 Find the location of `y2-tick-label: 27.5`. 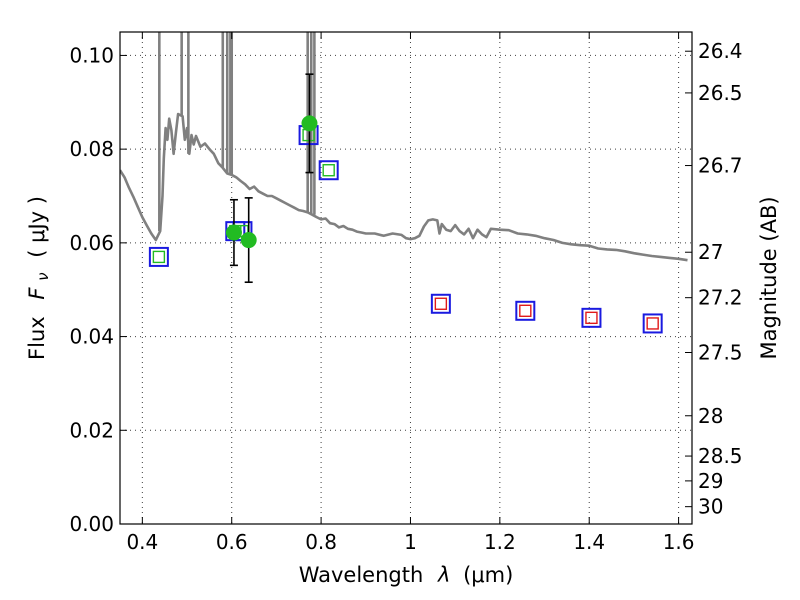

y2-tick-label: 27.5 is located at coordinates (720, 353).